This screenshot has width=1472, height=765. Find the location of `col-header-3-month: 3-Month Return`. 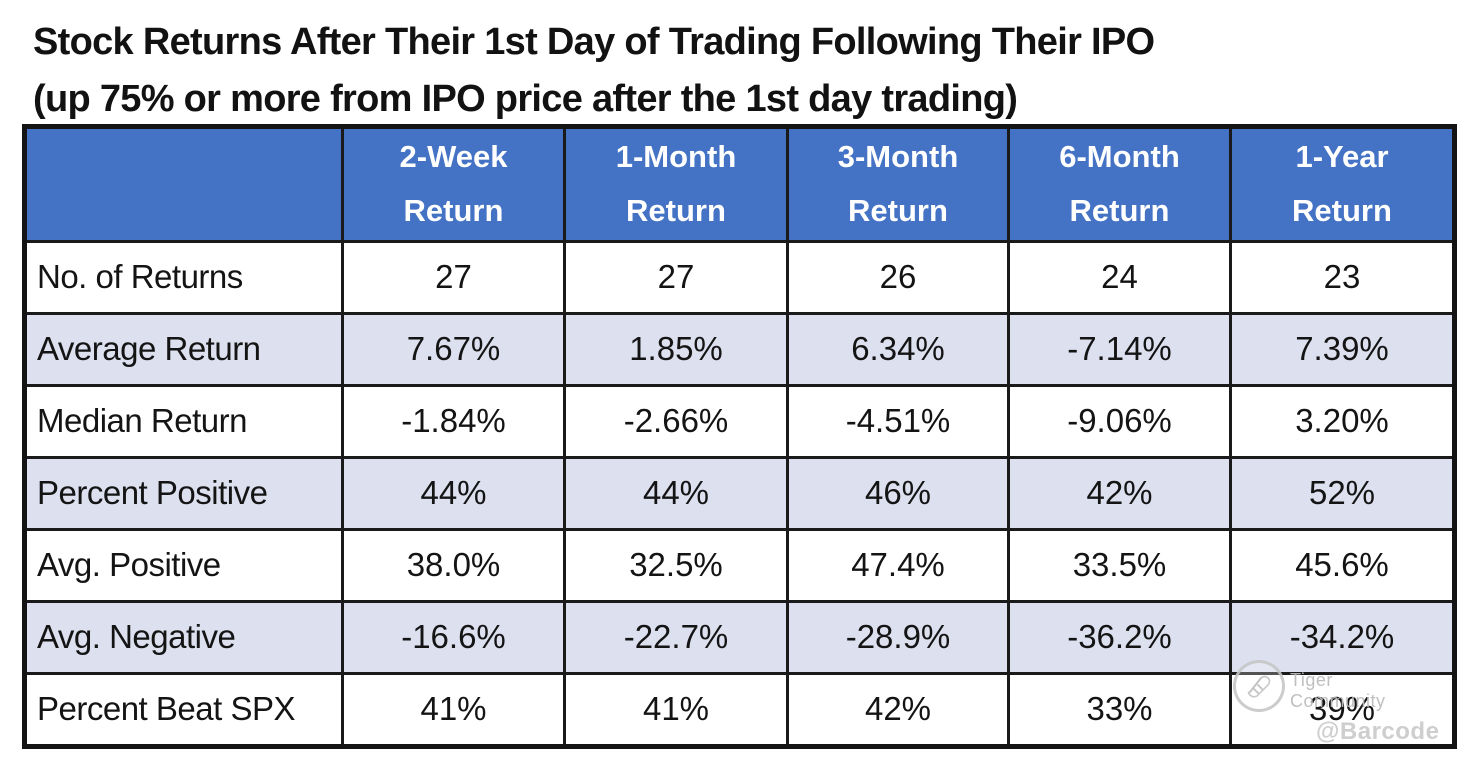

col-header-3-month: 3-Month Return is located at coordinates (898, 184).